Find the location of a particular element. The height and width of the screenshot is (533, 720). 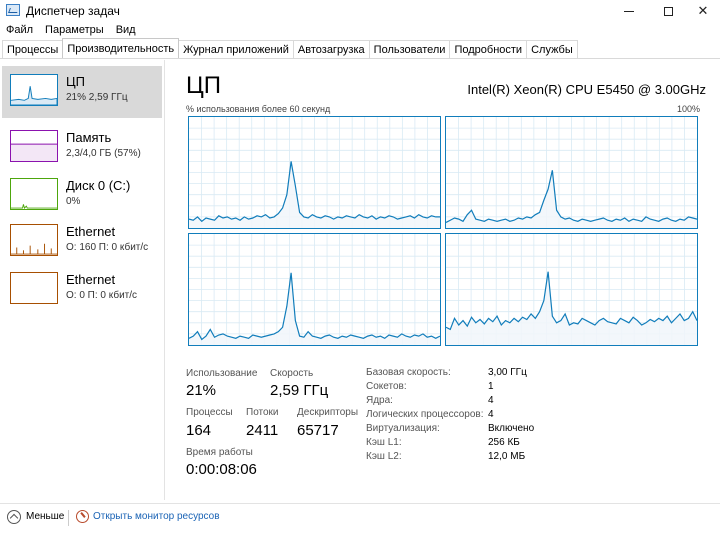

menu-options: Параметры is located at coordinates (74, 30).